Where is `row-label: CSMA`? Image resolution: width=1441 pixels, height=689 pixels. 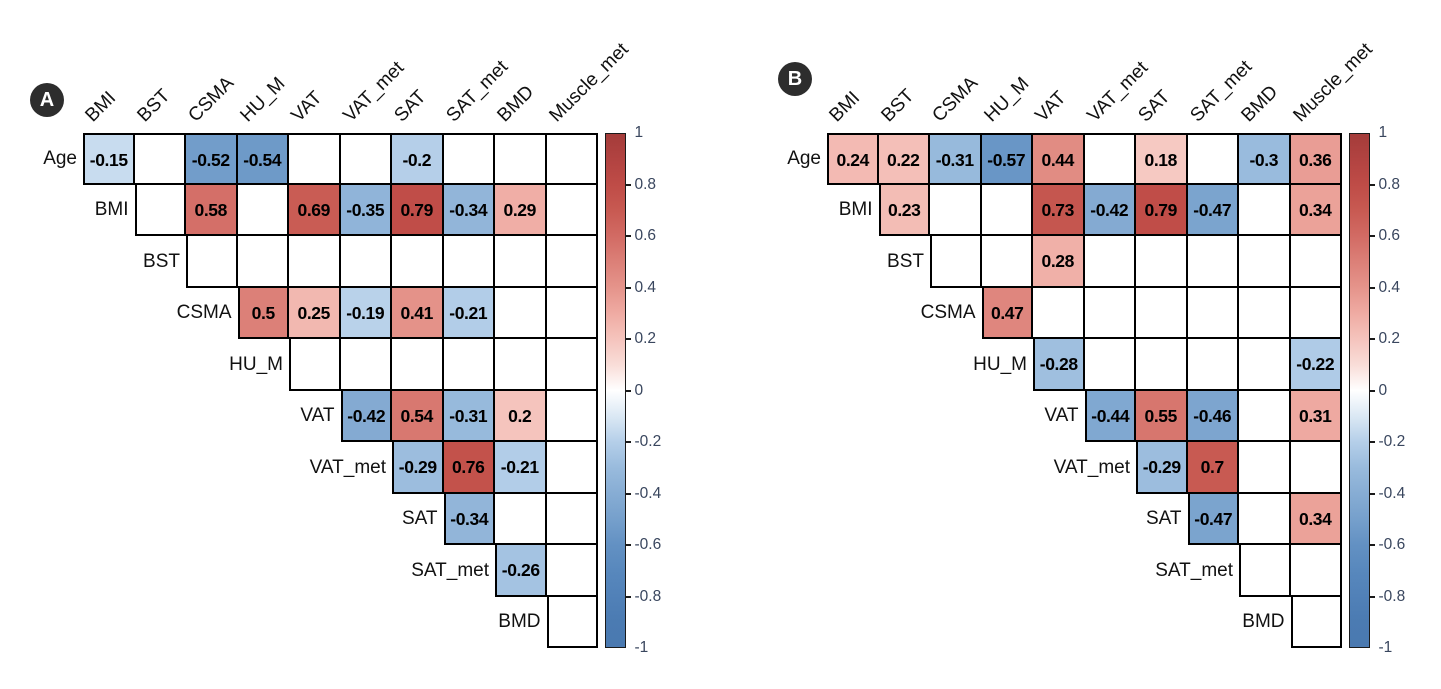 row-label: CSMA is located at coordinates (948, 313).